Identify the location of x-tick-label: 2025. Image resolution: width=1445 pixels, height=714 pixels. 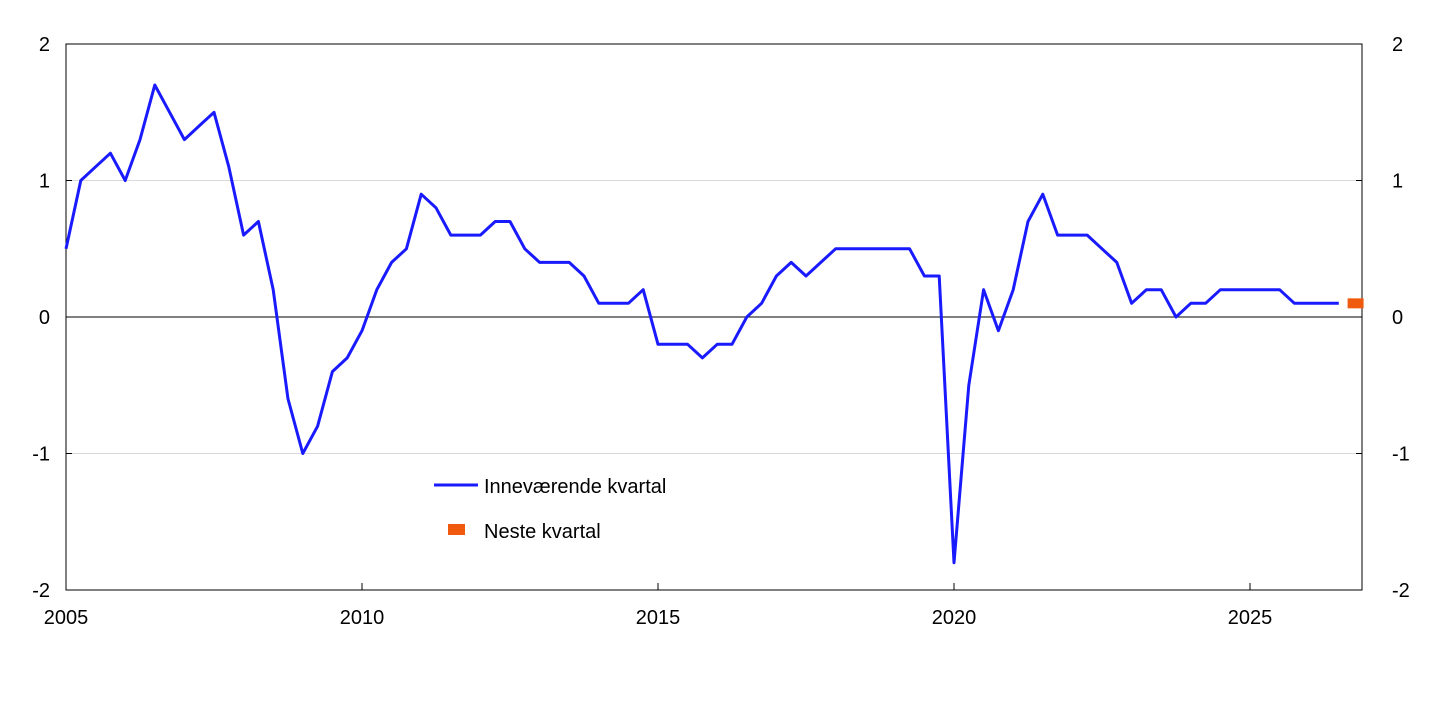
(1250, 618).